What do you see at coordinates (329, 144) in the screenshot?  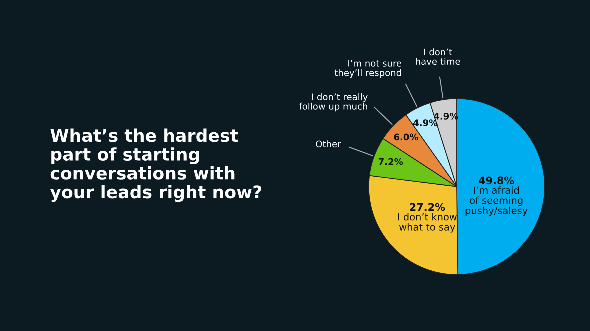 I see `slice-label: Other` at bounding box center [329, 144].